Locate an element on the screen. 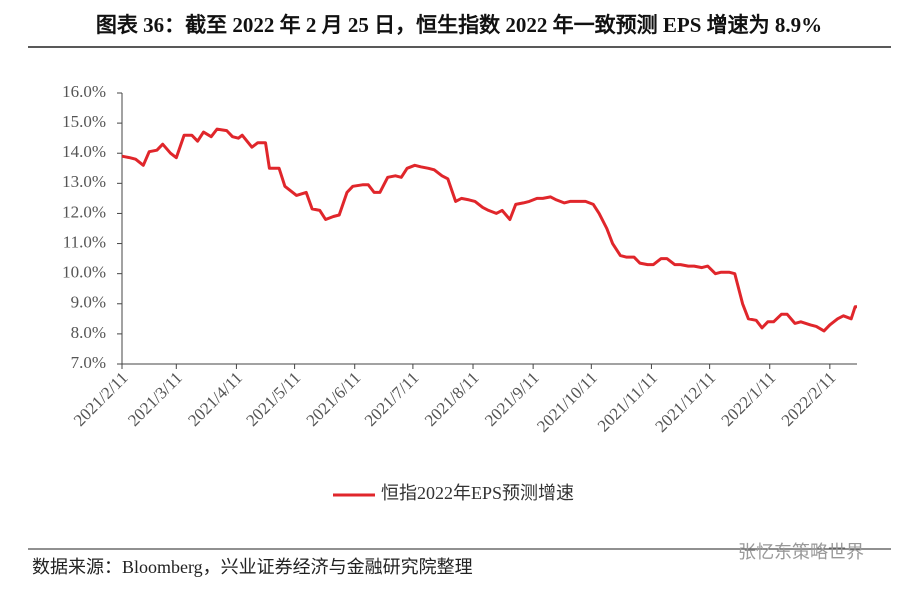  x-tick-label: 2021/2/11 is located at coordinates (101, 399).